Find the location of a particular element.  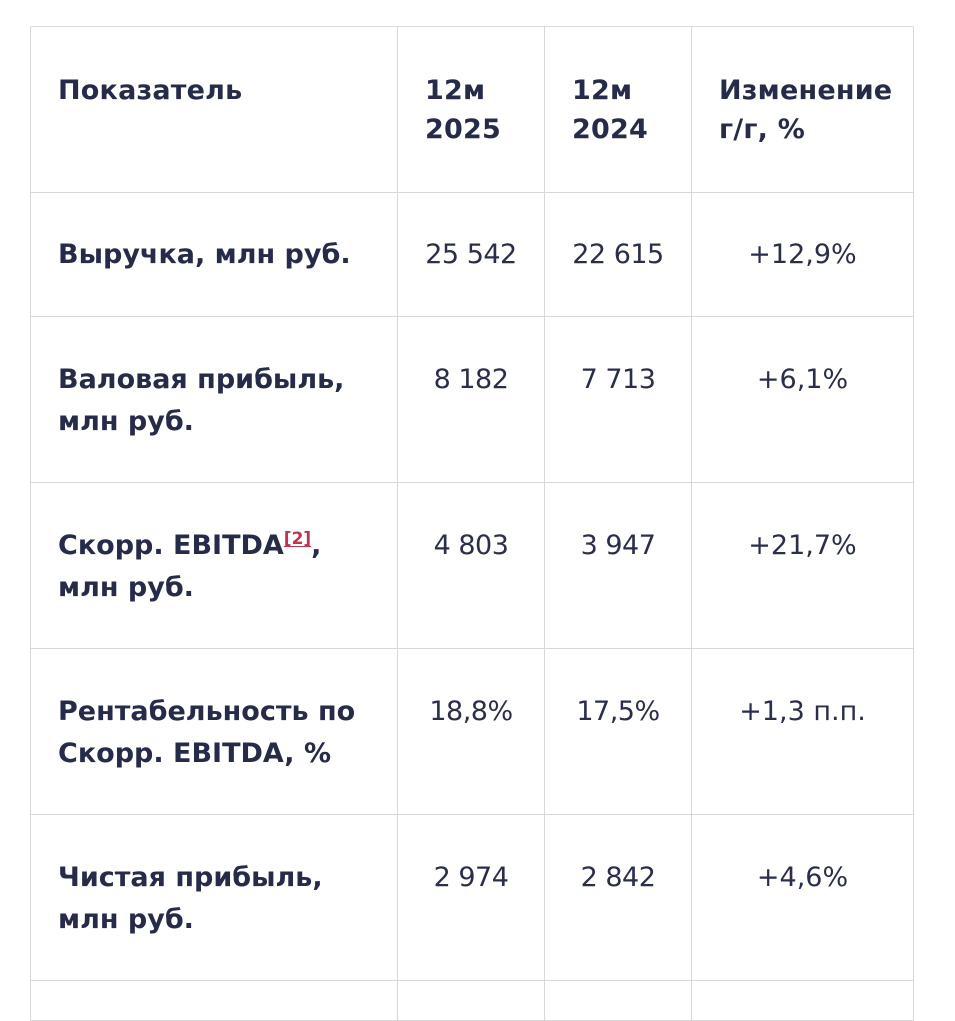

header-indicator: Показатель is located at coordinates (214, 109).